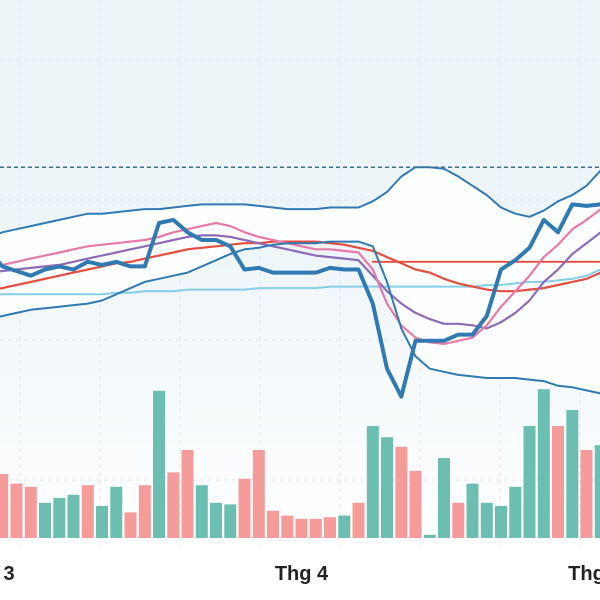  Describe the element at coordinates (7, 574) in the screenshot. I see `x-tick-label: Thg 3` at that location.